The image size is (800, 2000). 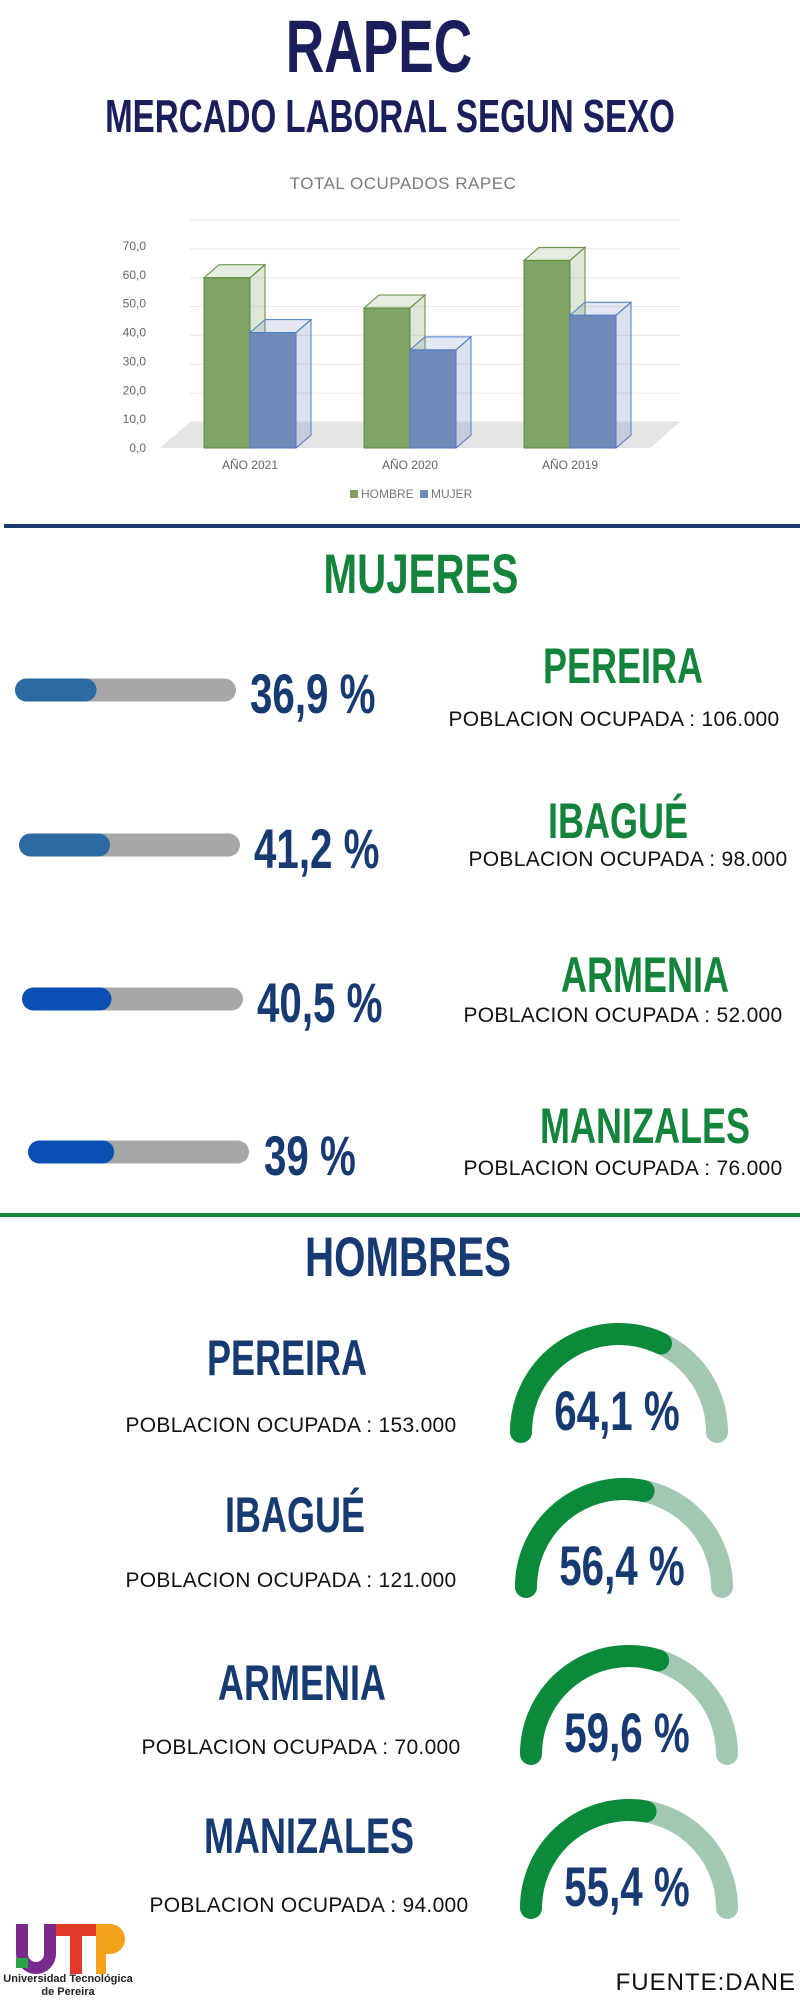 What do you see at coordinates (135, 304) in the screenshot?
I see `y-tick-label: 50,0` at bounding box center [135, 304].